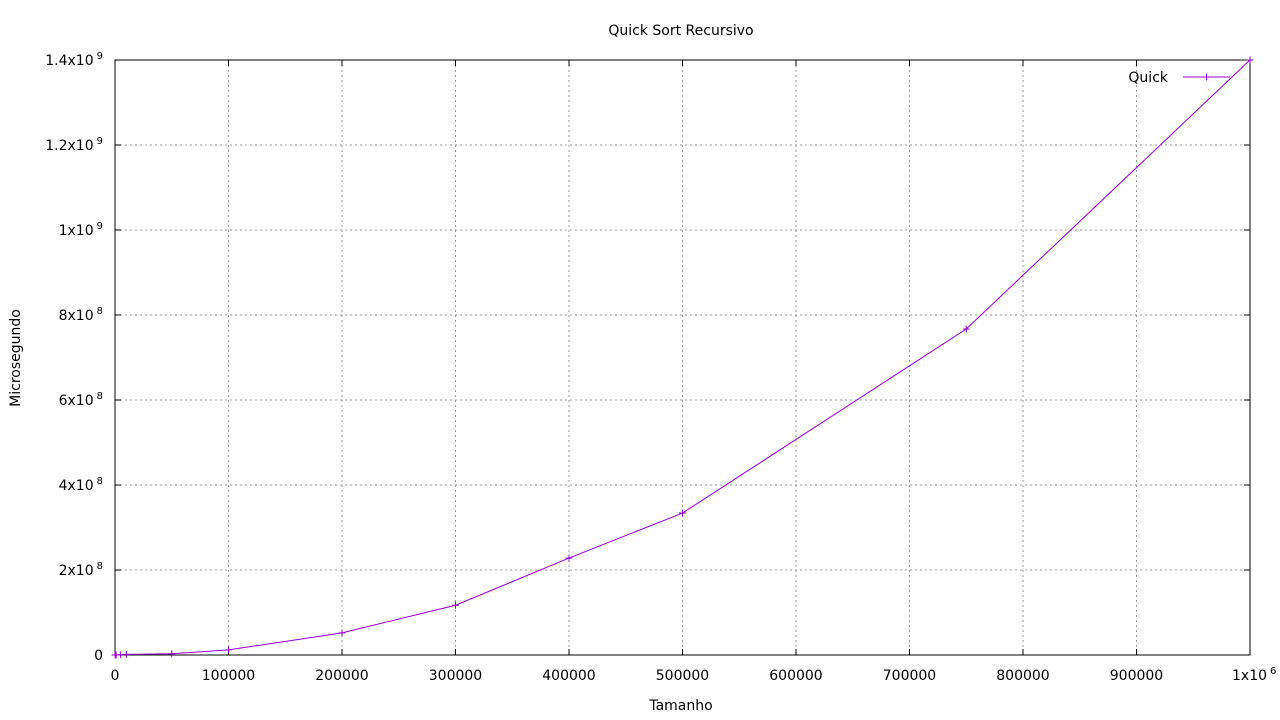  I want to click on x-tick-label: 700000, so click(909, 676).